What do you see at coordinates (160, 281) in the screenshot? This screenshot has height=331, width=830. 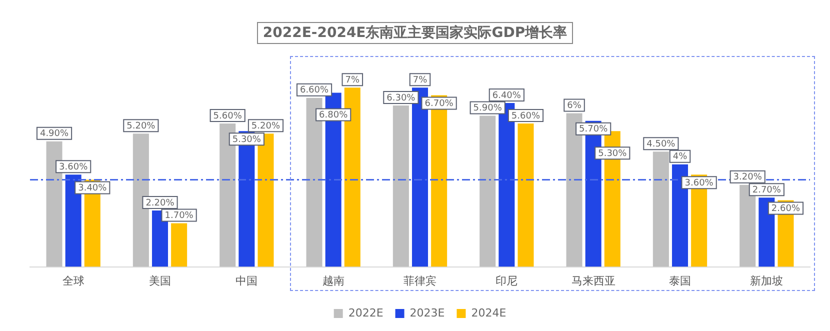 I see `x-tick-label: 美国` at bounding box center [160, 281].